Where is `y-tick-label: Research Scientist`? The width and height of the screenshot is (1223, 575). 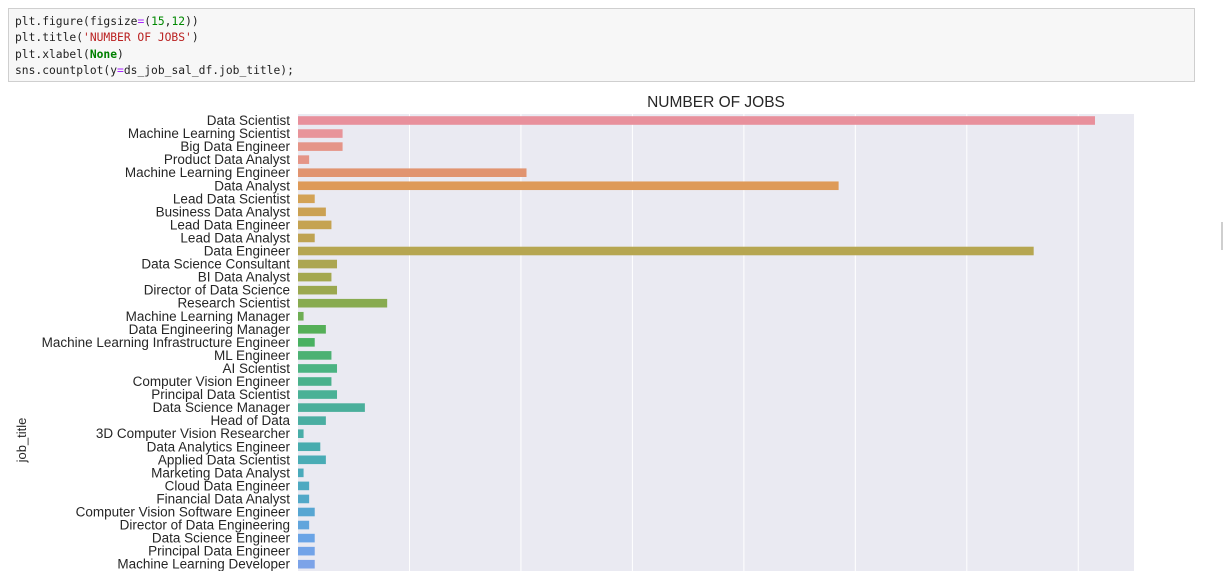 y-tick-label: Research Scientist is located at coordinates (233, 303).